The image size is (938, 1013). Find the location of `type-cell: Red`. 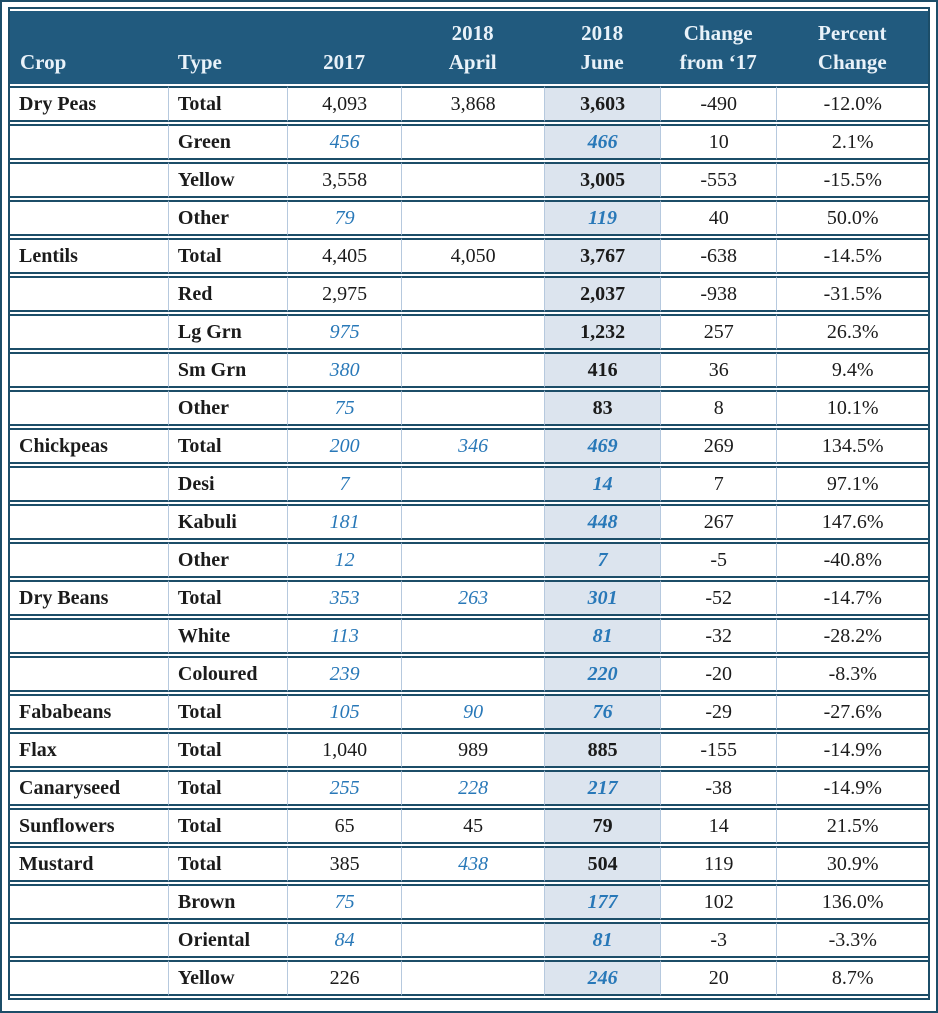

type-cell: Red is located at coordinates (227, 294).